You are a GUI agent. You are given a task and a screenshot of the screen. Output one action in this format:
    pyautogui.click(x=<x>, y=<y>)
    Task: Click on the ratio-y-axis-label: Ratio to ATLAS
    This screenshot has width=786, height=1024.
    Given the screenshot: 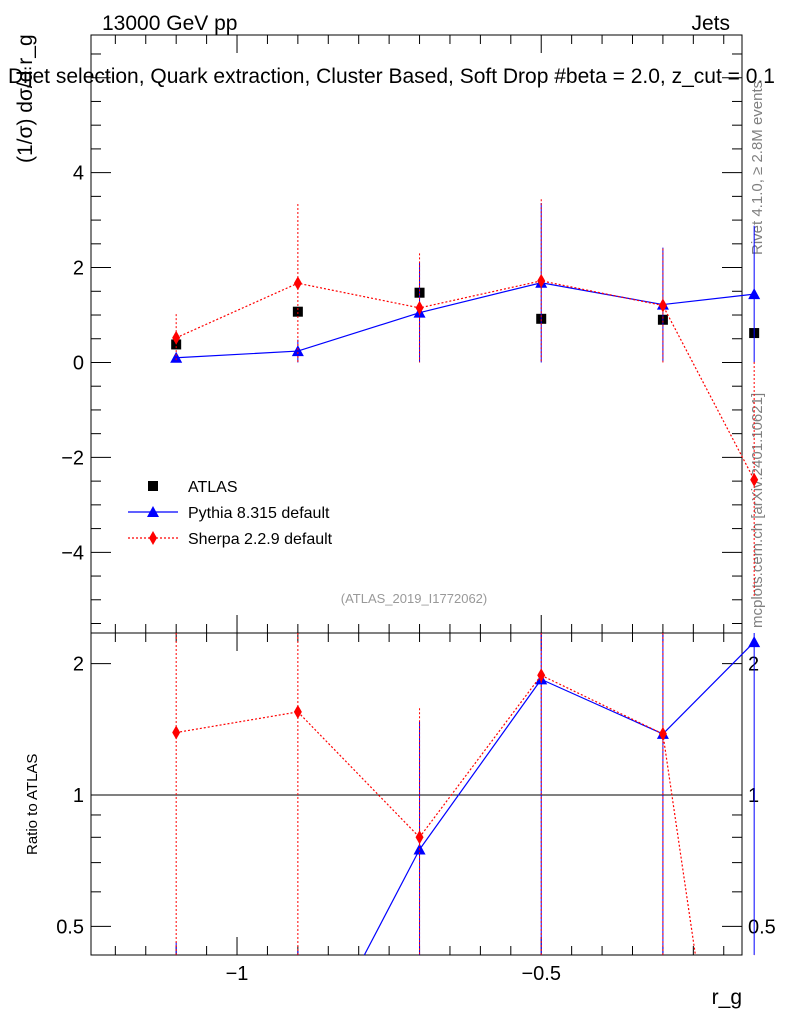 What is the action you would take?
    pyautogui.click(x=32, y=804)
    